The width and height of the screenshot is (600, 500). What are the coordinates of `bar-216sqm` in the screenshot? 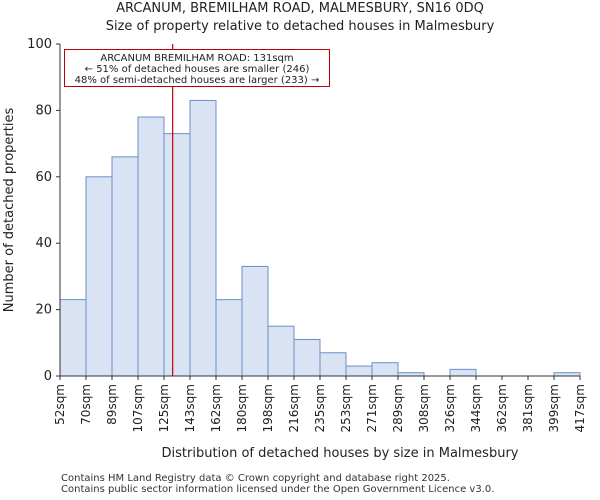 It's located at (307, 357).